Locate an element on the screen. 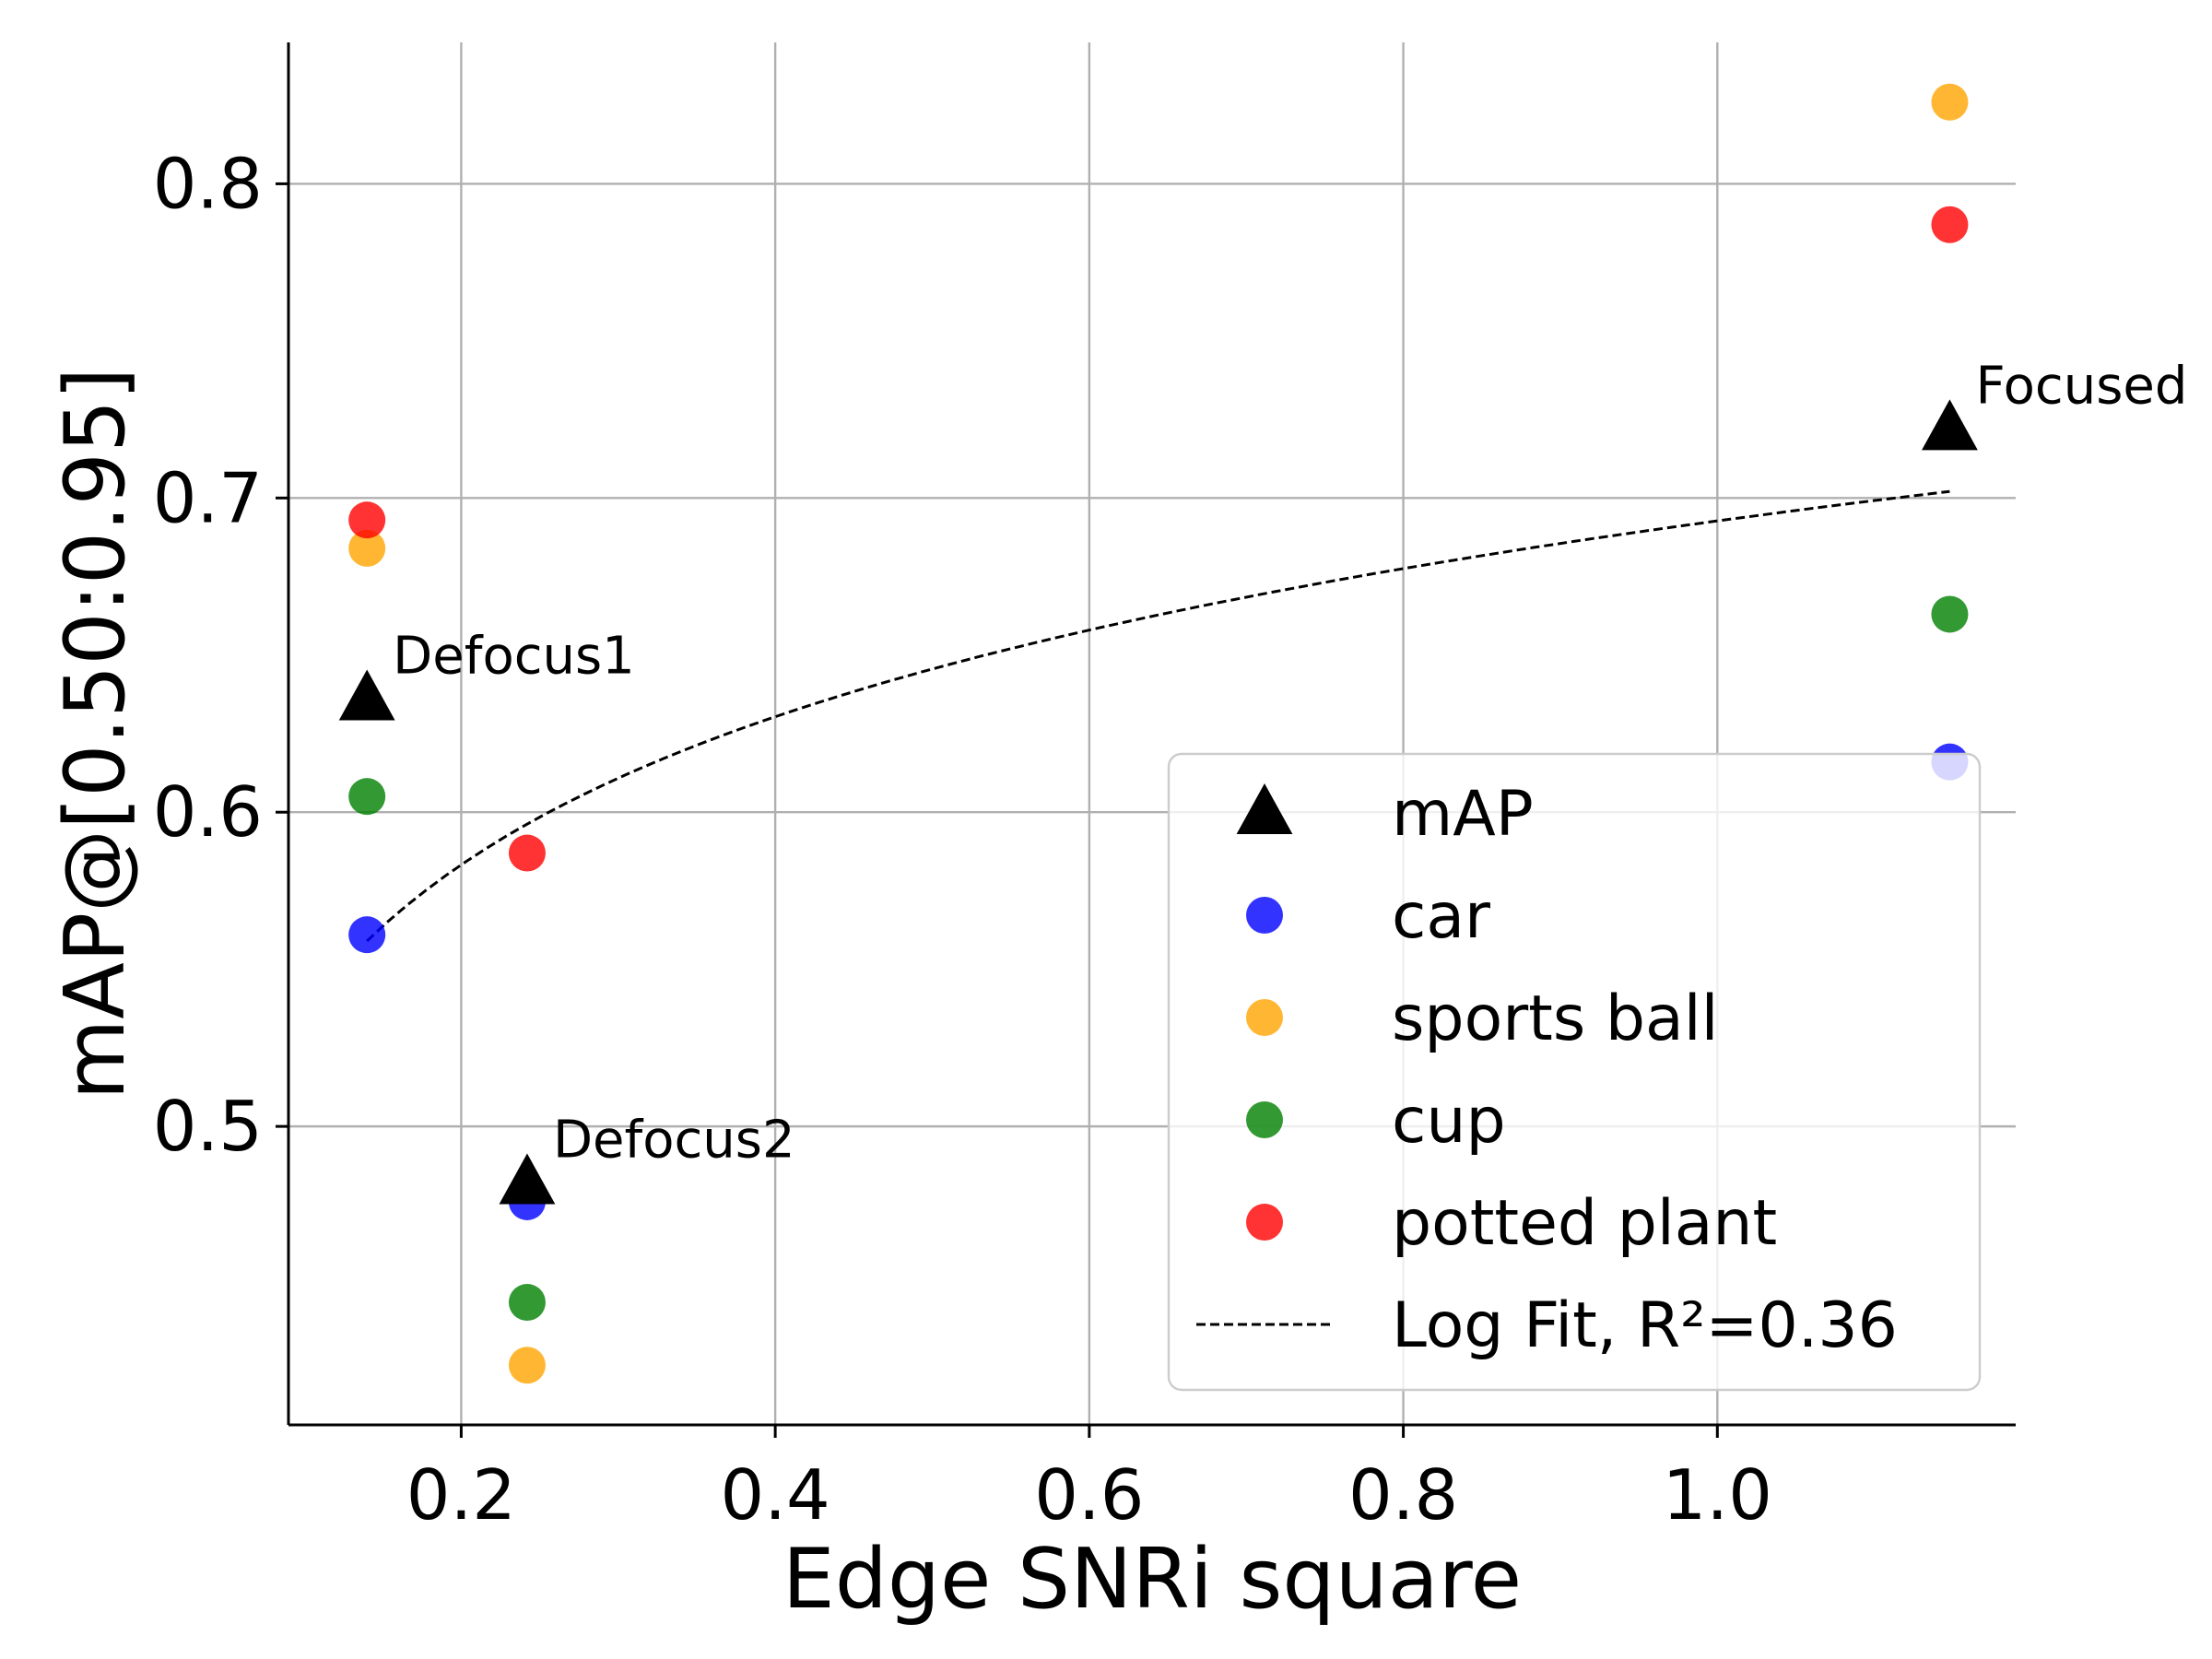 This screenshot has width=2212, height=1659. legend-box is located at coordinates (1574, 1072).